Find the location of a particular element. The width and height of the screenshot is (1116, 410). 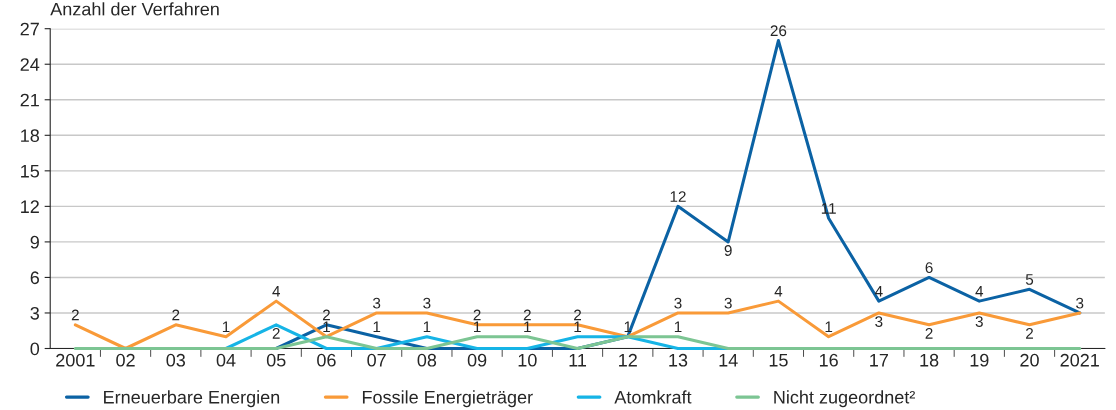

data-label: 26 is located at coordinates (778, 31).